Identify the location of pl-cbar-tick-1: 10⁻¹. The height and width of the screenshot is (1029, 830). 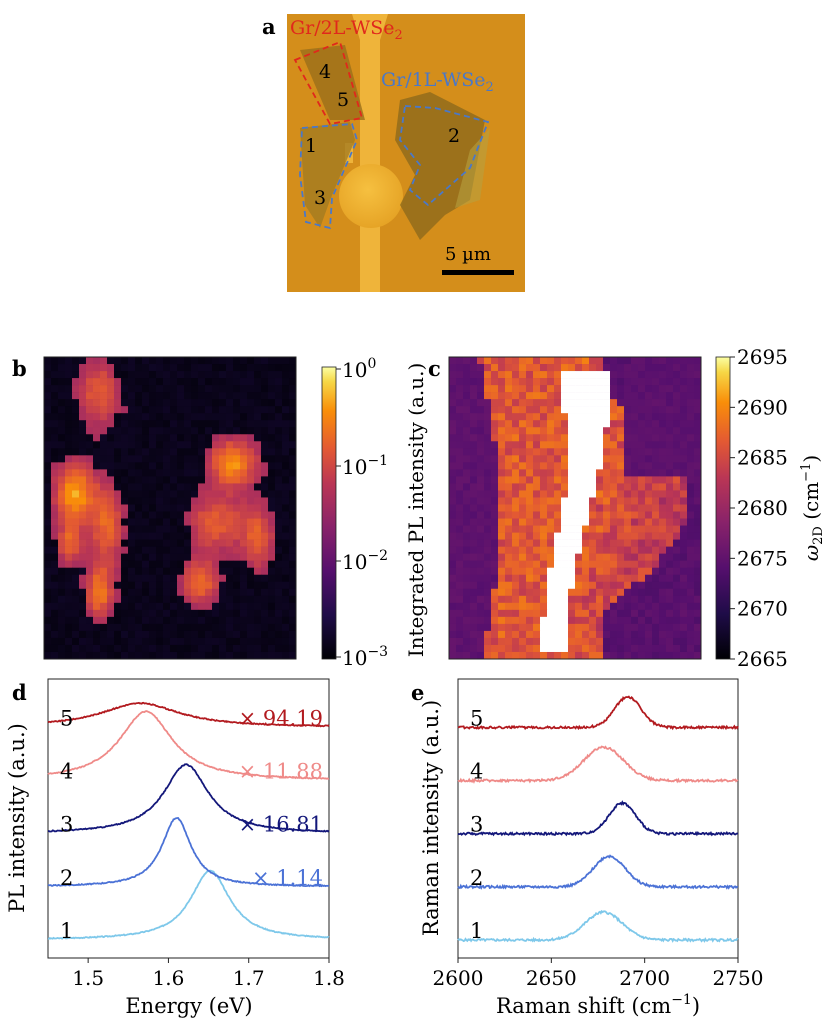
(365, 466).